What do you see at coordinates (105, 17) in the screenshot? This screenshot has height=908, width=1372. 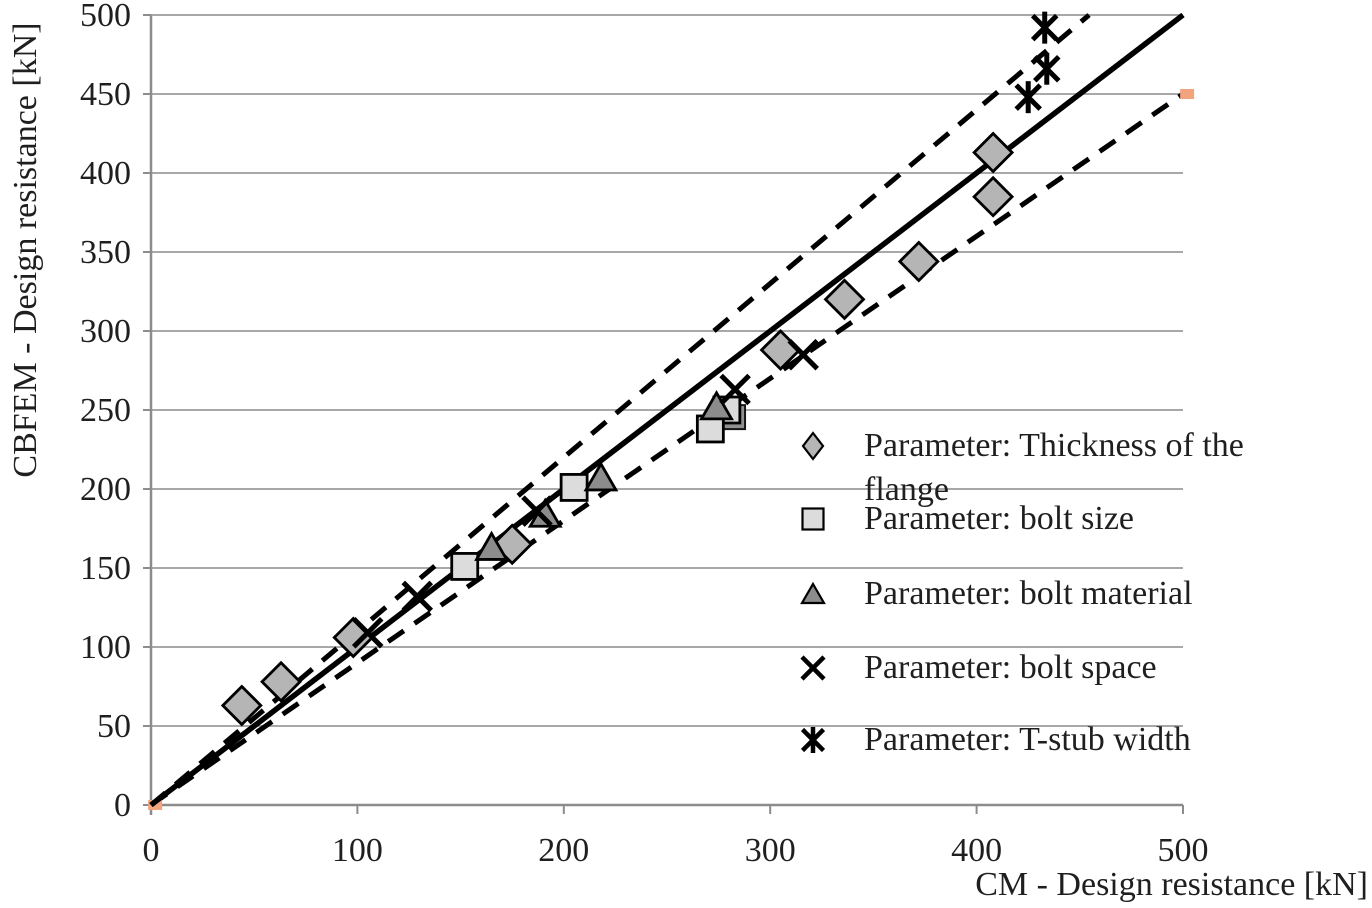 I see `y-tick-label: 500` at bounding box center [105, 17].